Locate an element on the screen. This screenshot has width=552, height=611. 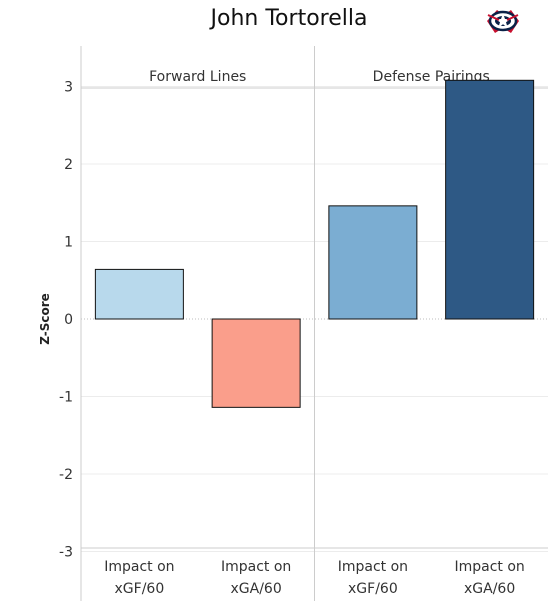
y-tick-label: -3 is located at coordinates (66, 553).